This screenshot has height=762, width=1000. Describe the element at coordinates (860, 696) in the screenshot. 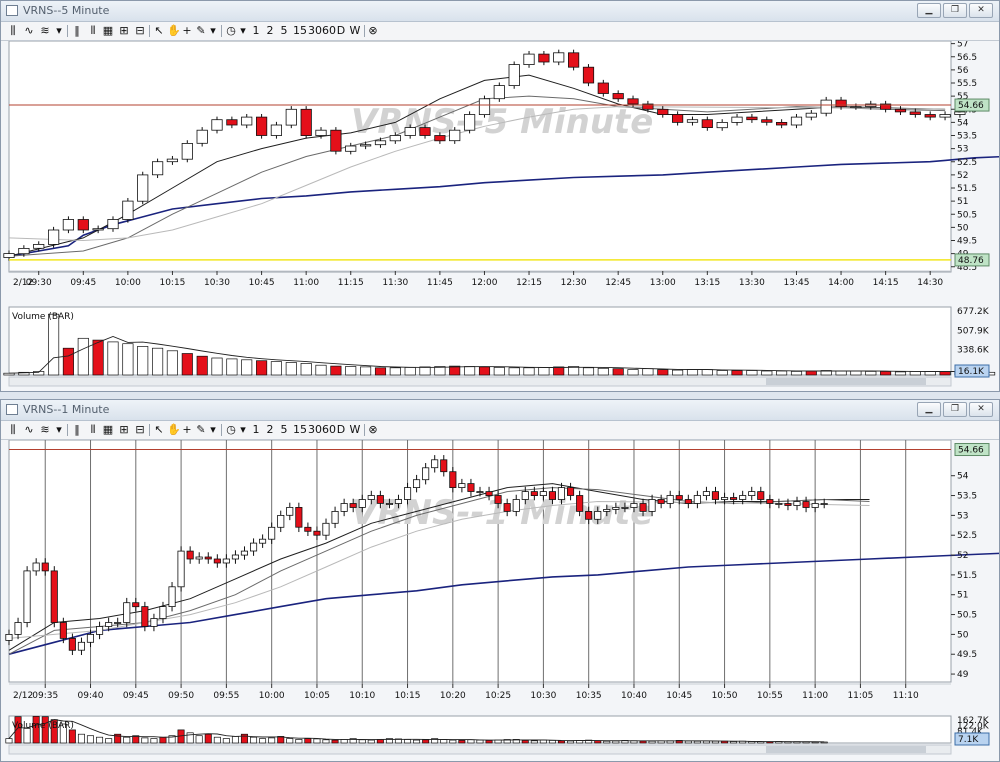

I see `x-tick-label: 11:05` at that location.